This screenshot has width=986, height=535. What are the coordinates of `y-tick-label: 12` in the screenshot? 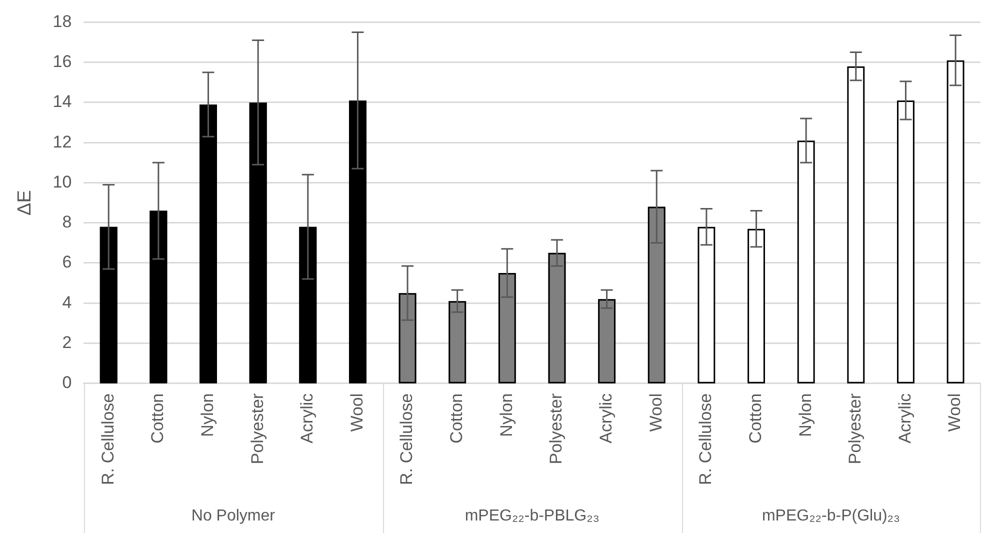 It's located at (62, 142).